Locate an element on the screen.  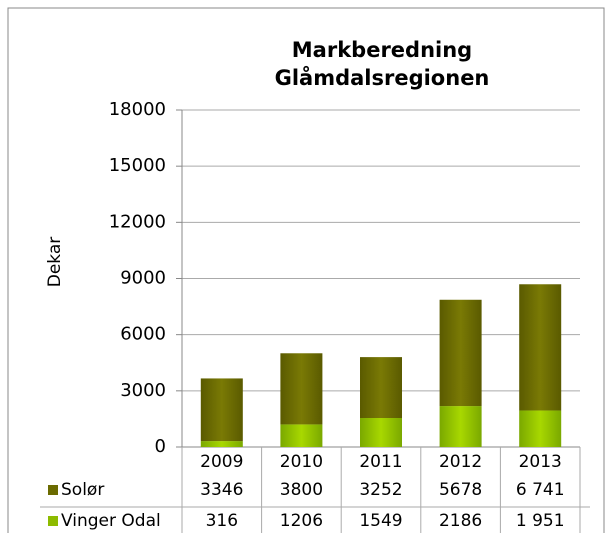
chart-title: Markberedning Glåmdalsregionen is located at coordinates (382, 64).